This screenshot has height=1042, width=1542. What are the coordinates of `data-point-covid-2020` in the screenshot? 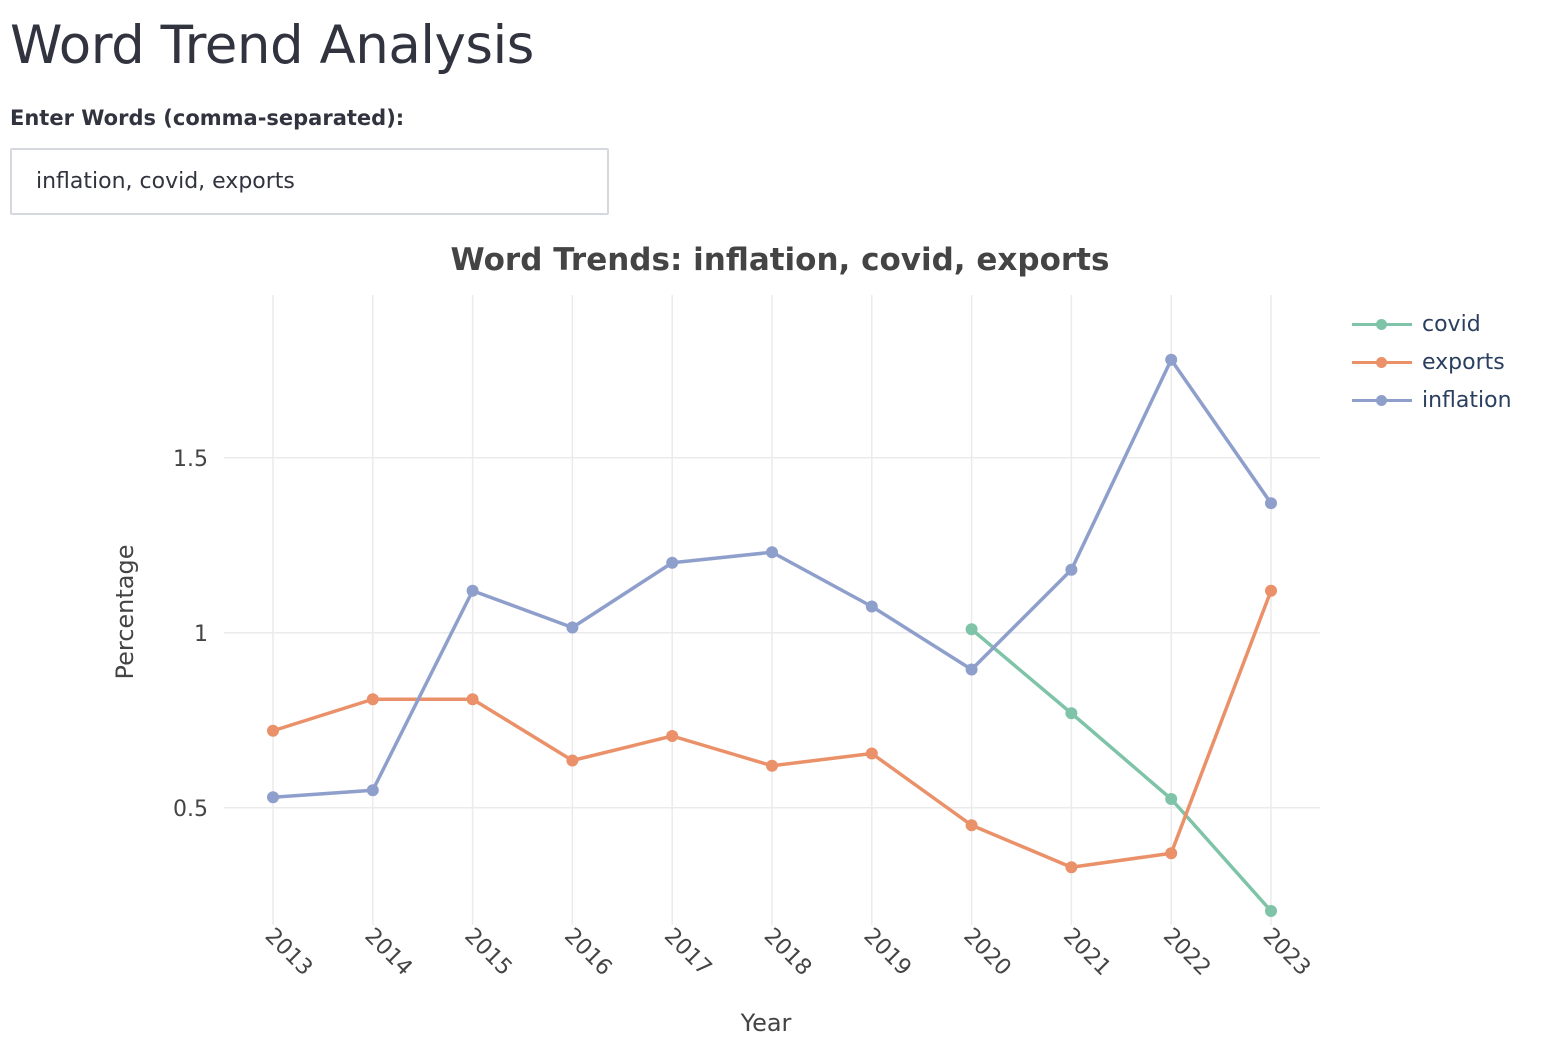 It's located at (971, 629).